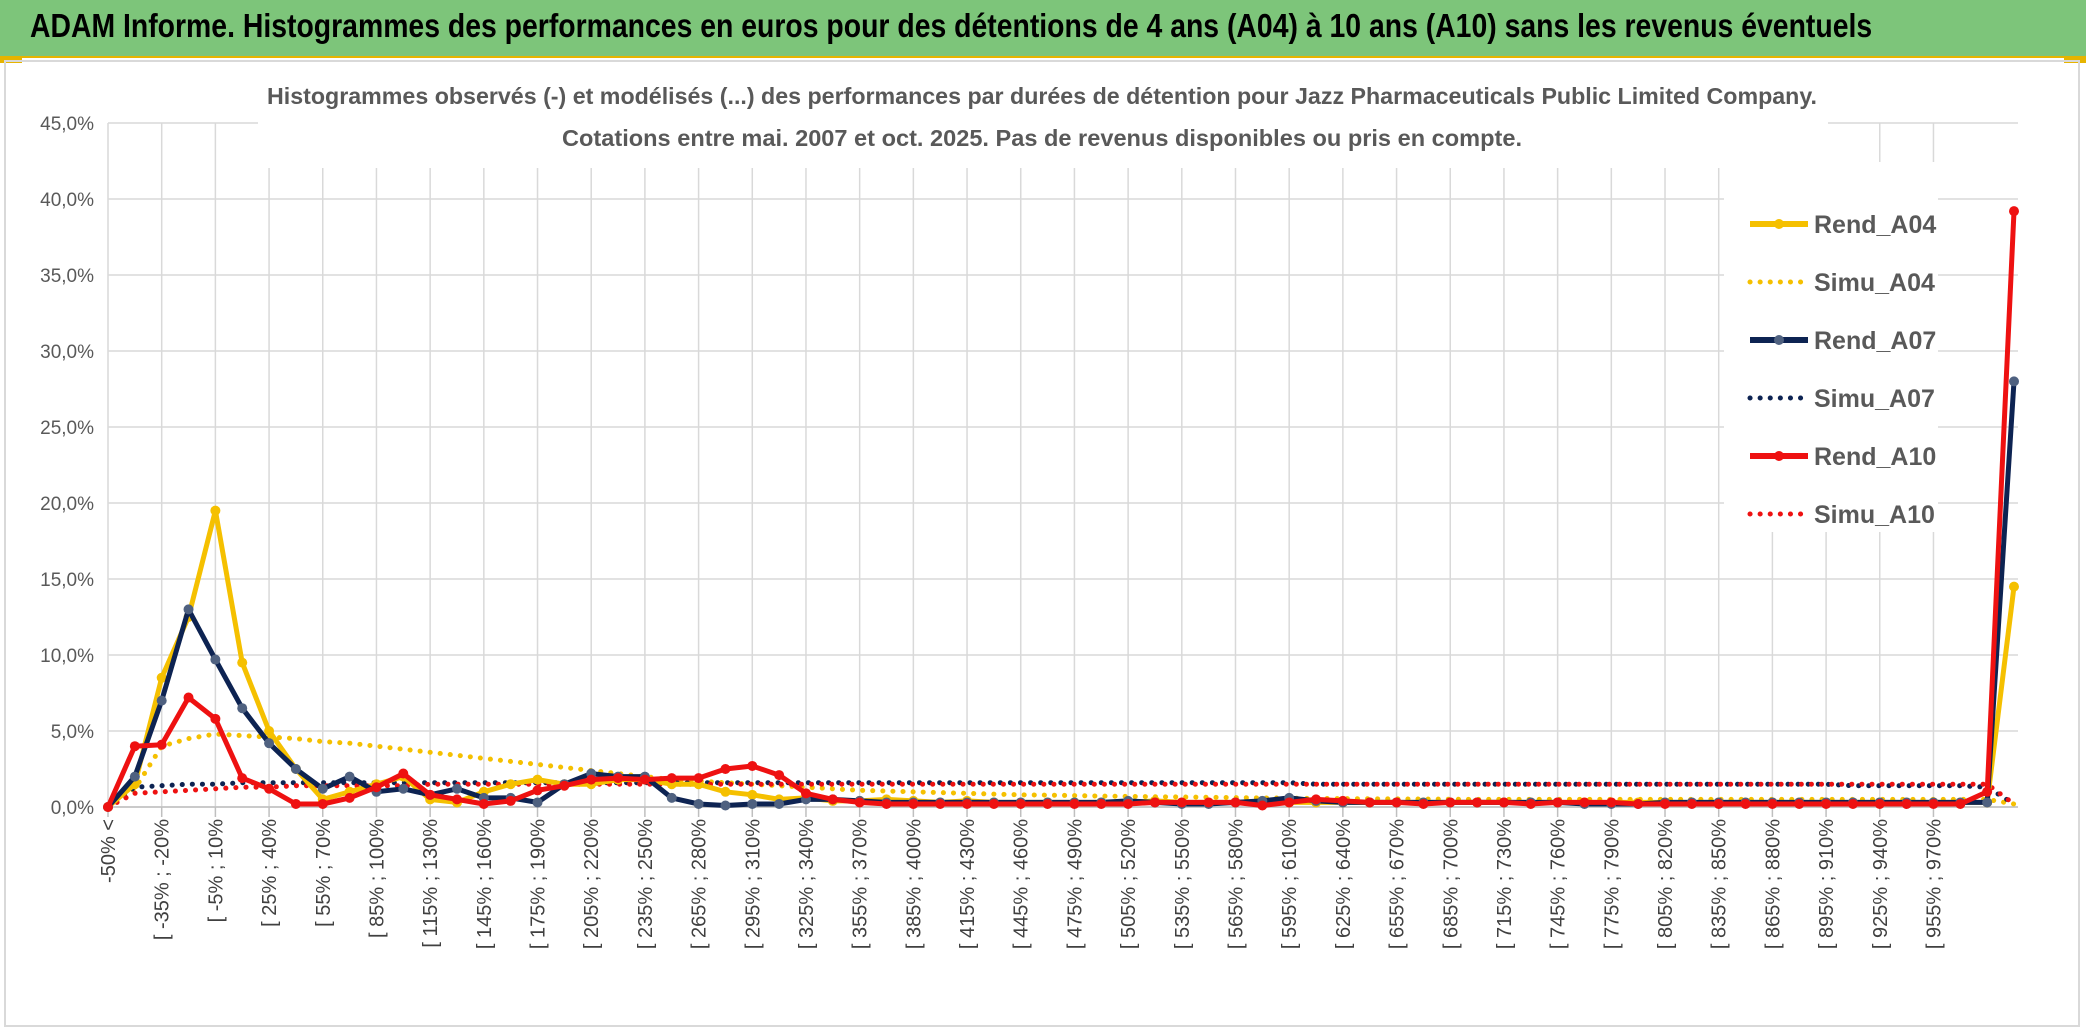 The width and height of the screenshot is (2086, 1033). What do you see at coordinates (646, 884) in the screenshot?
I see `x-tick-label: [ 235% ; 250%` at bounding box center [646, 884].